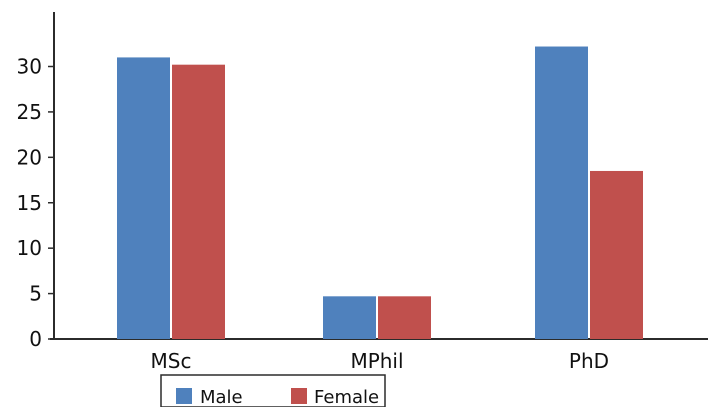 The height and width of the screenshot is (407, 710). What do you see at coordinates (29, 248) in the screenshot?
I see `y-tick-label: 10` at bounding box center [29, 248].